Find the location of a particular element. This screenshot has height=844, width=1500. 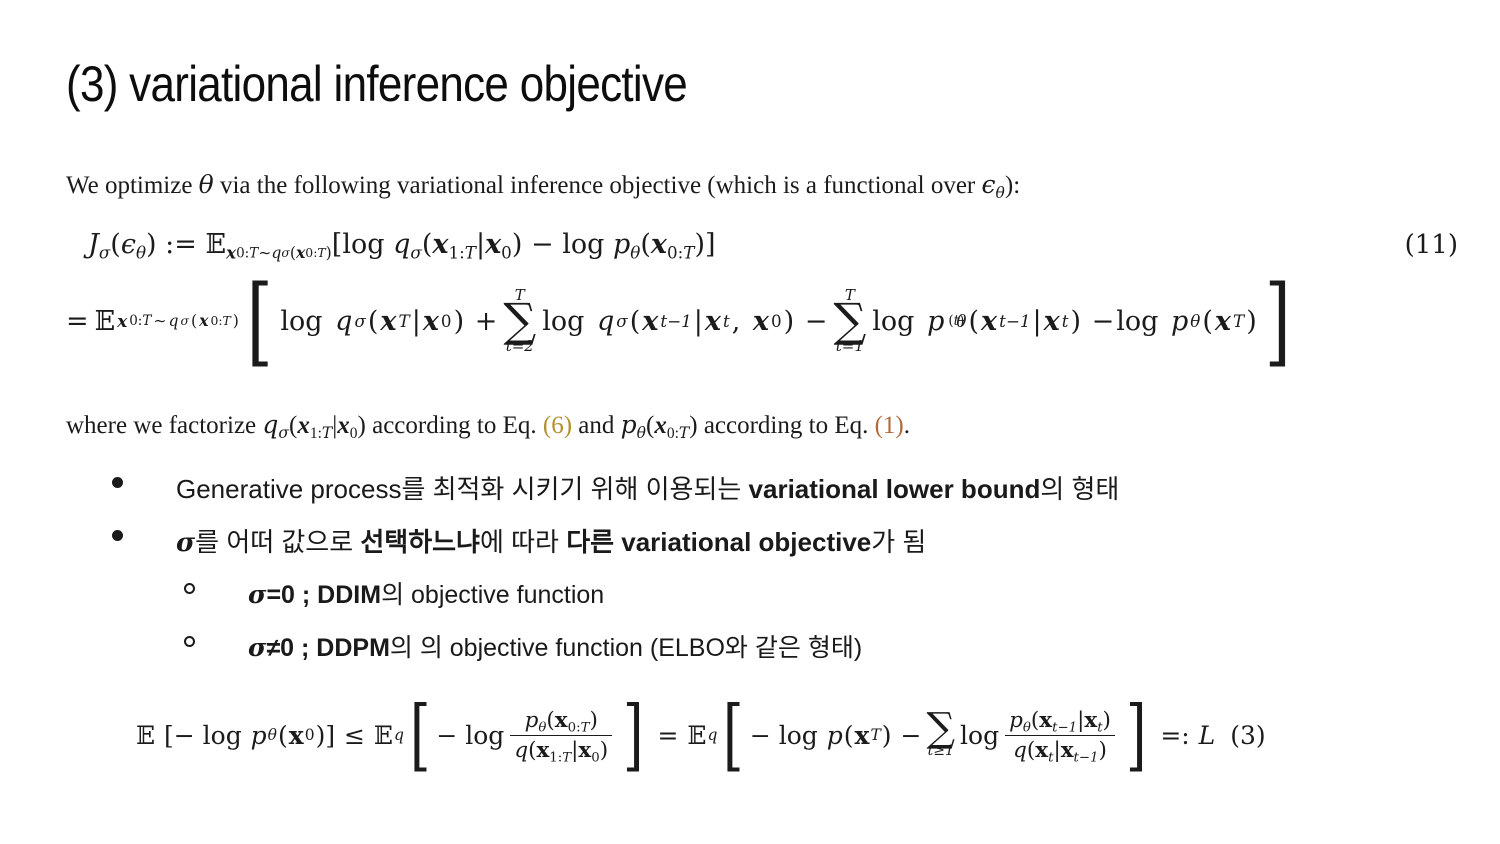

bullet-segment-bold: ≠0 ; is located at coordinates (291, 647).